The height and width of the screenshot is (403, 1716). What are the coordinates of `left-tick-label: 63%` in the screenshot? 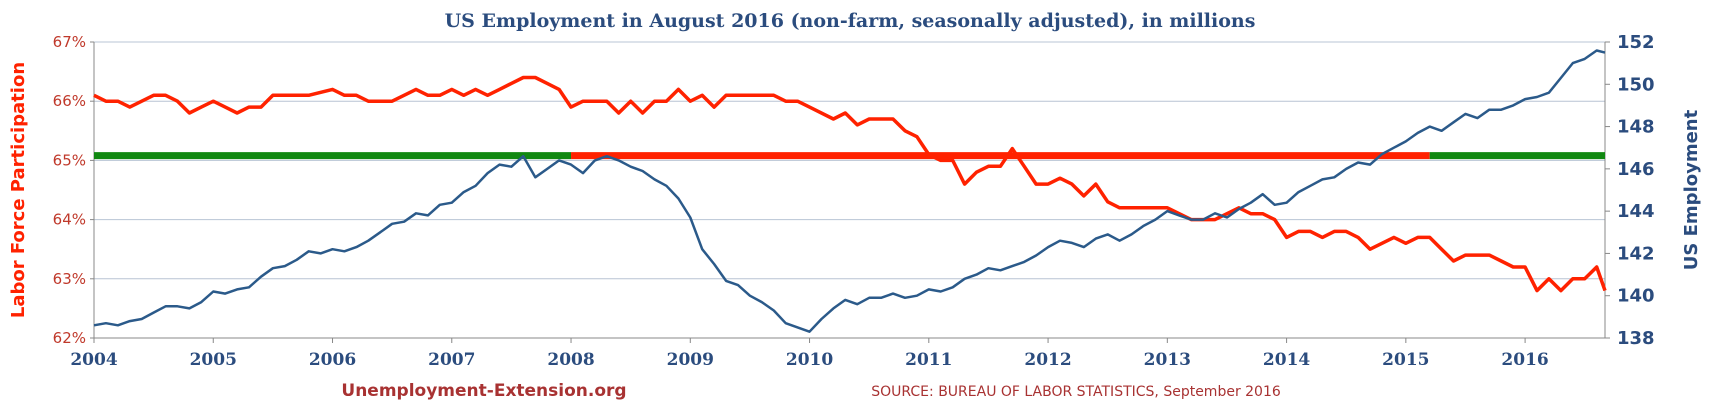 It's located at (69, 279).